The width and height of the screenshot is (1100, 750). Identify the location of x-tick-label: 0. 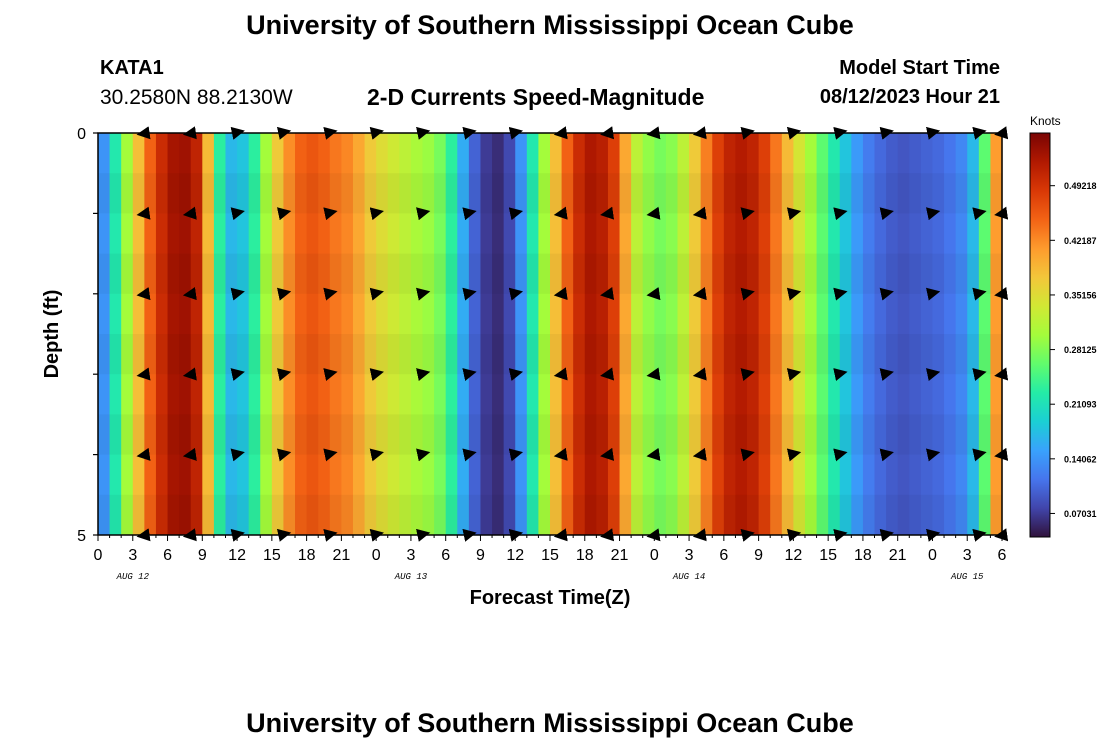
(654, 555).